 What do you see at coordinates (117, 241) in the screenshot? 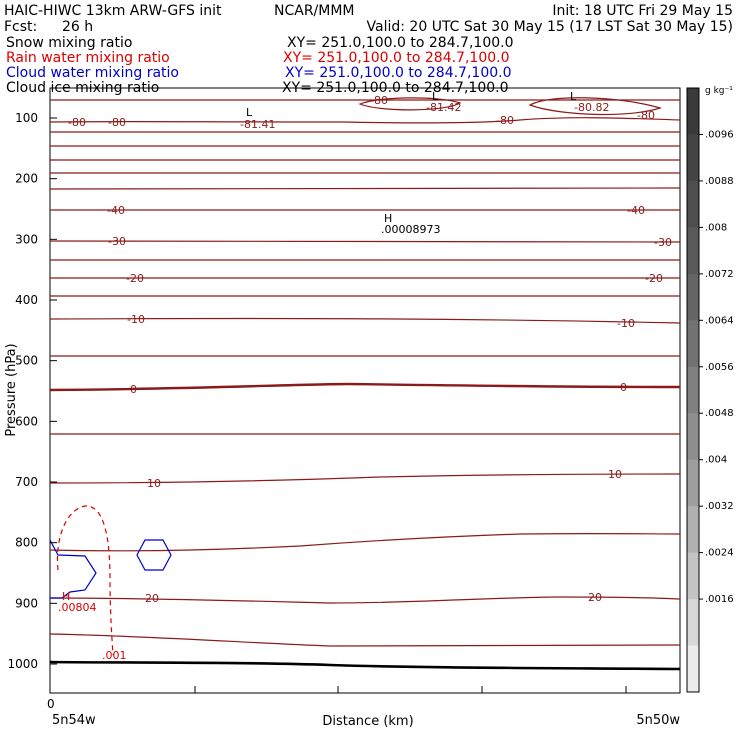
I see `contour-label-minus30-a: -30` at bounding box center [117, 241].